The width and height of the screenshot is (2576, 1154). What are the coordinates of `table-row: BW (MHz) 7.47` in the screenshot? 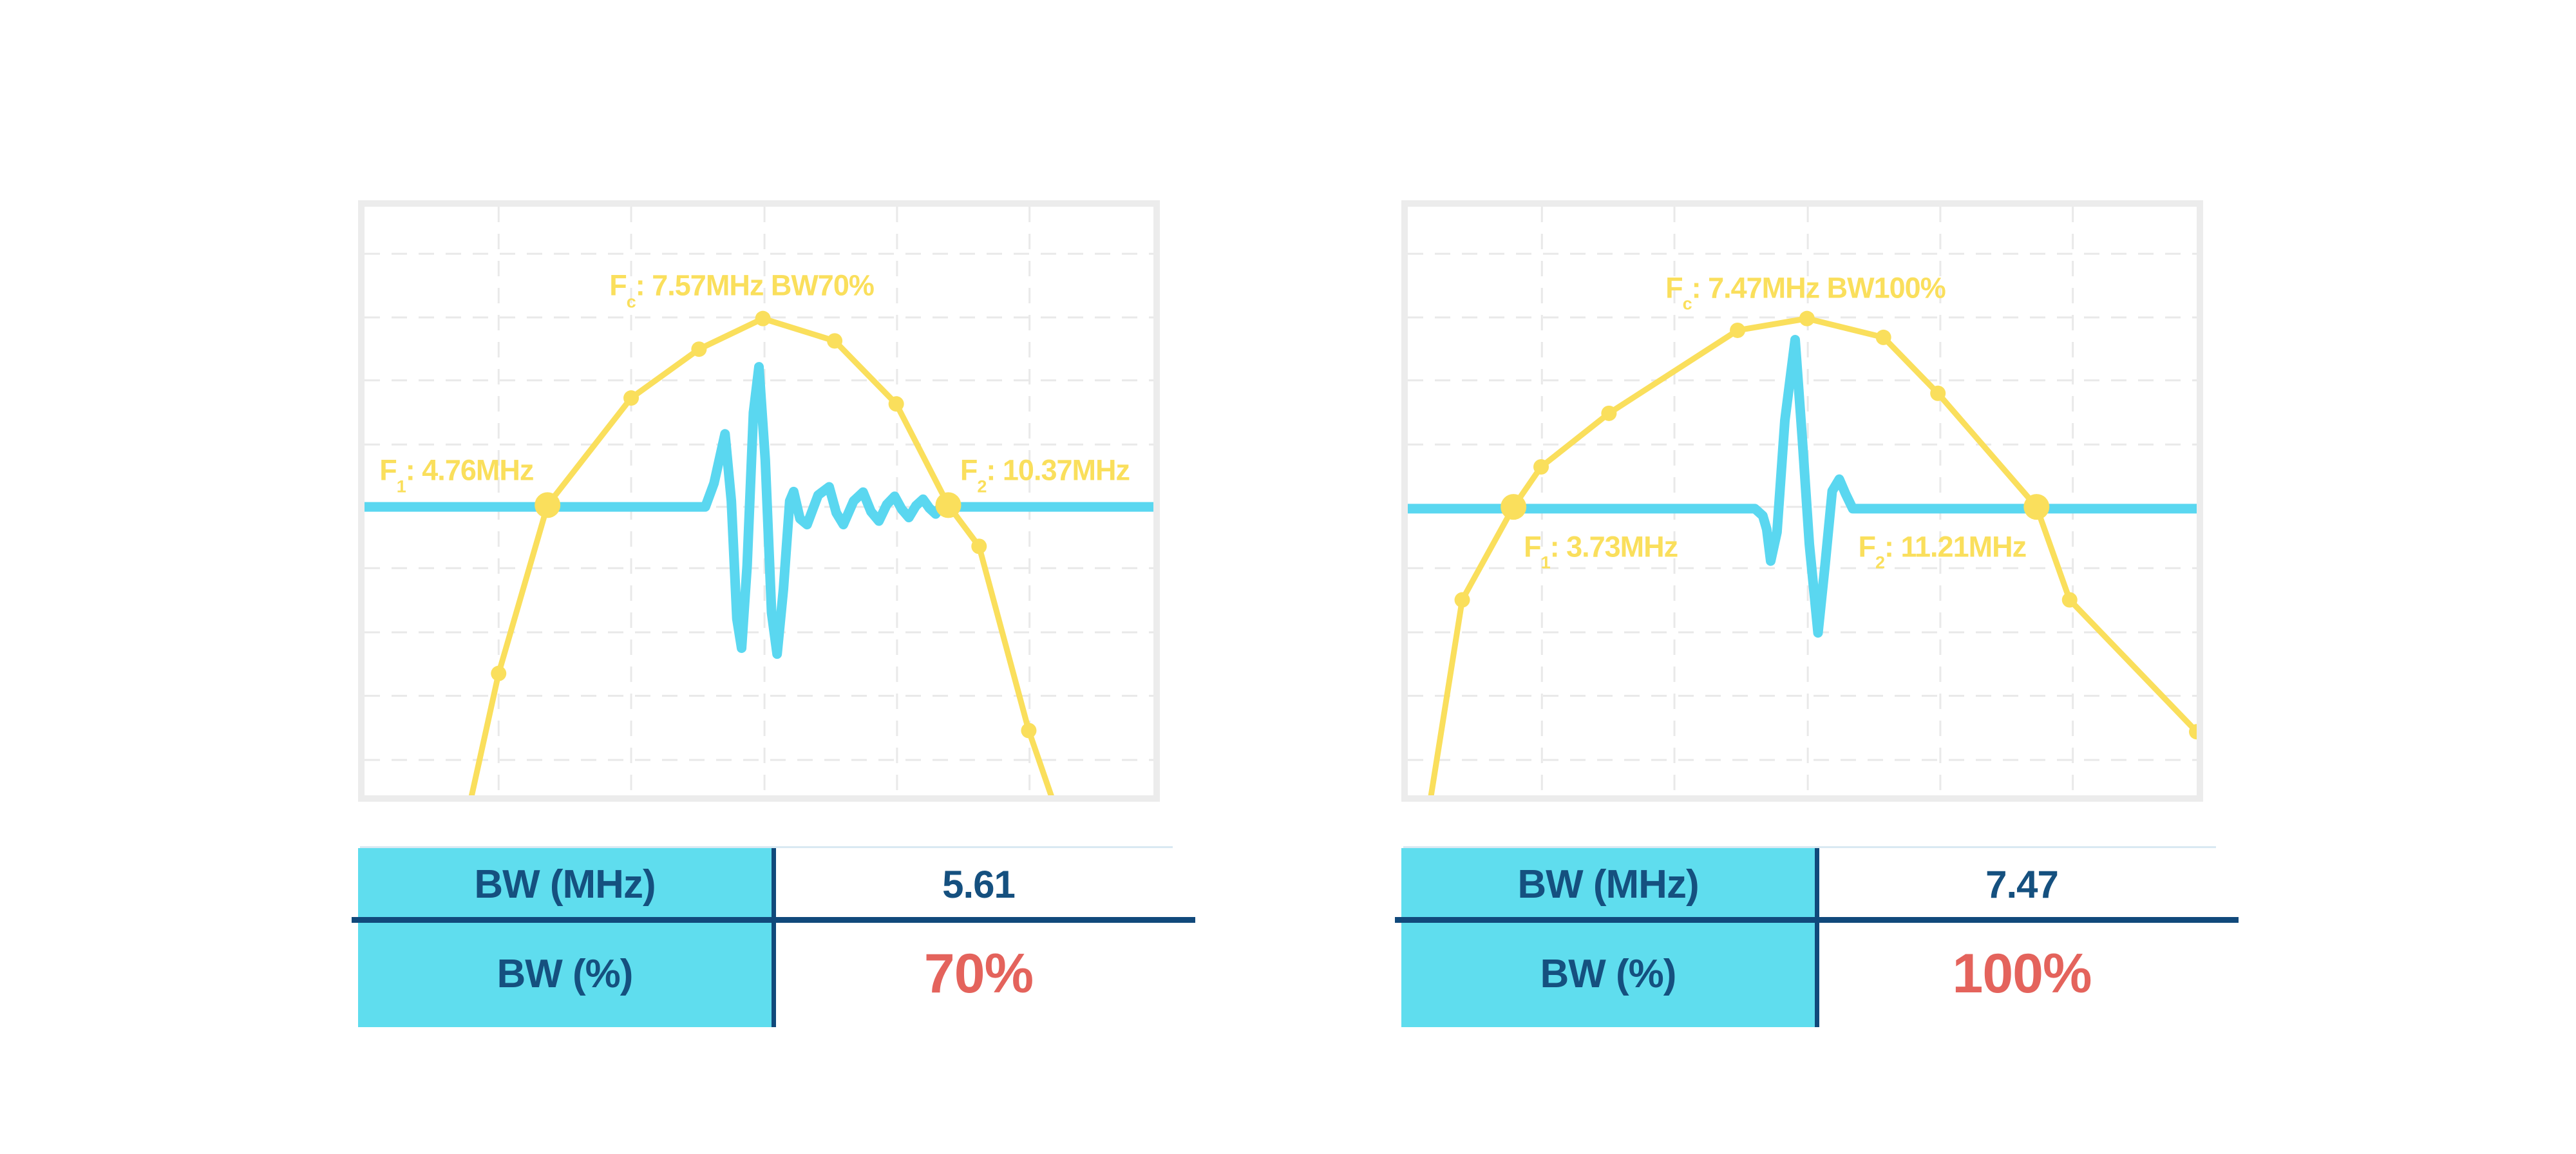 It's located at (1815, 884).